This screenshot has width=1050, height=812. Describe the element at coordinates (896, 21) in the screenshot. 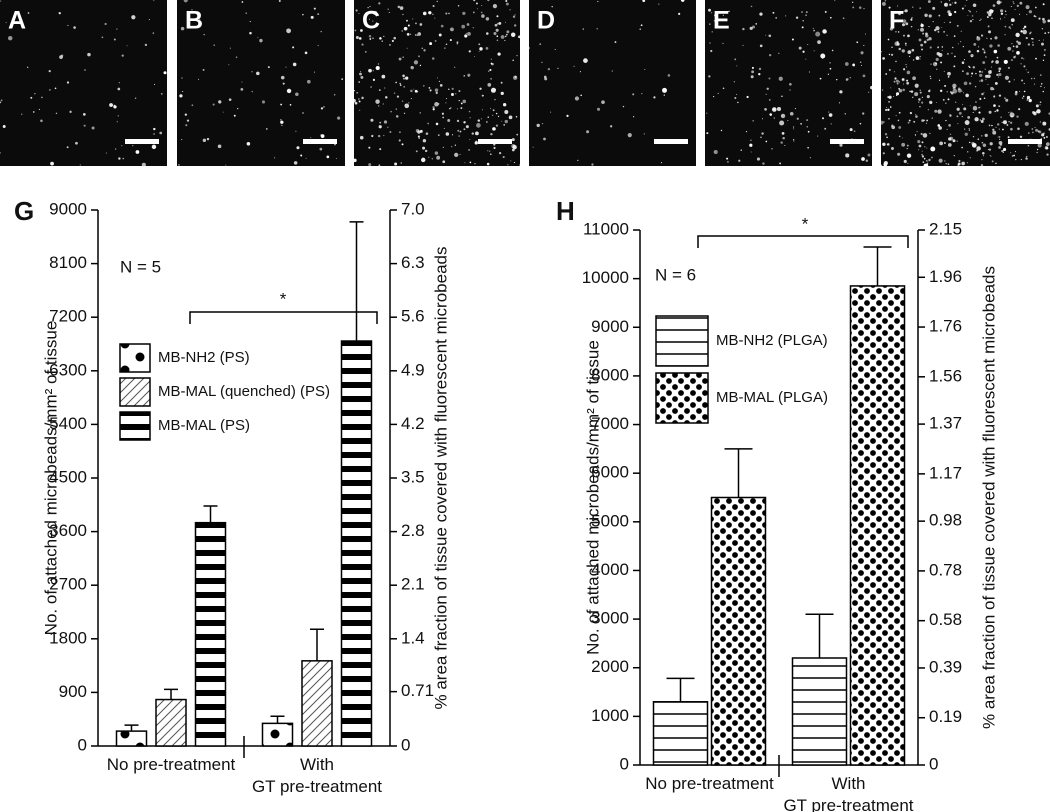

I see `panel-label: F` at that location.